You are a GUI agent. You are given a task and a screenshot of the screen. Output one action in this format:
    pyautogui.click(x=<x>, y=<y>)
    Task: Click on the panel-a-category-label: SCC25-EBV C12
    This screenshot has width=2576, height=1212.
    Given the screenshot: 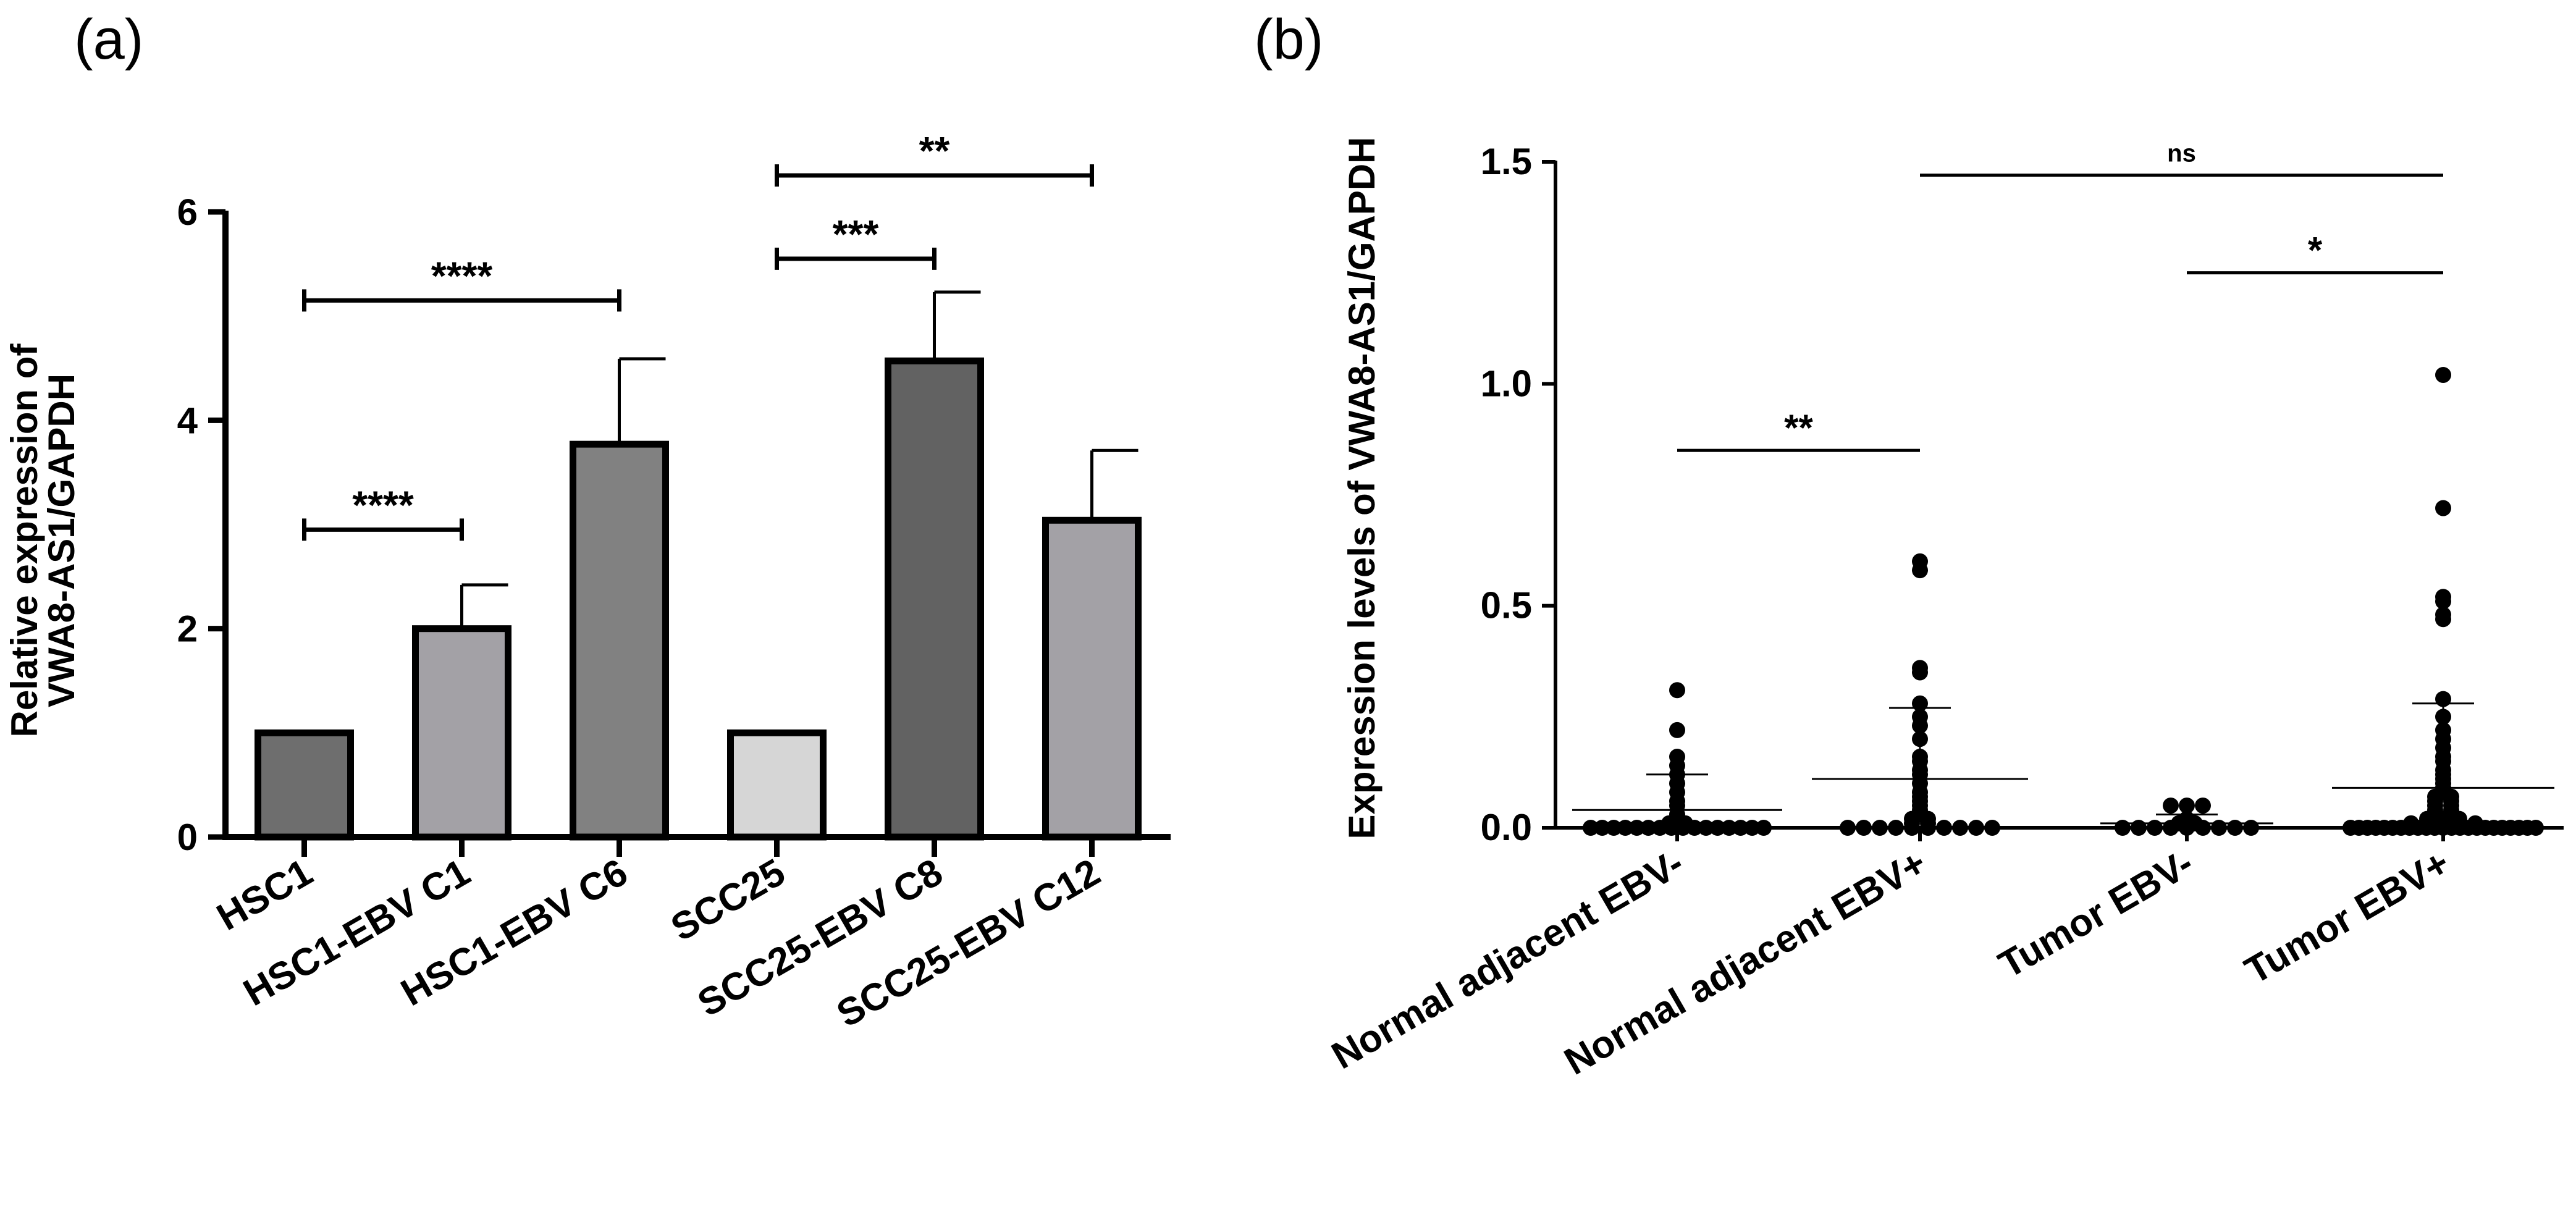 What is the action you would take?
    pyautogui.click(x=968, y=943)
    